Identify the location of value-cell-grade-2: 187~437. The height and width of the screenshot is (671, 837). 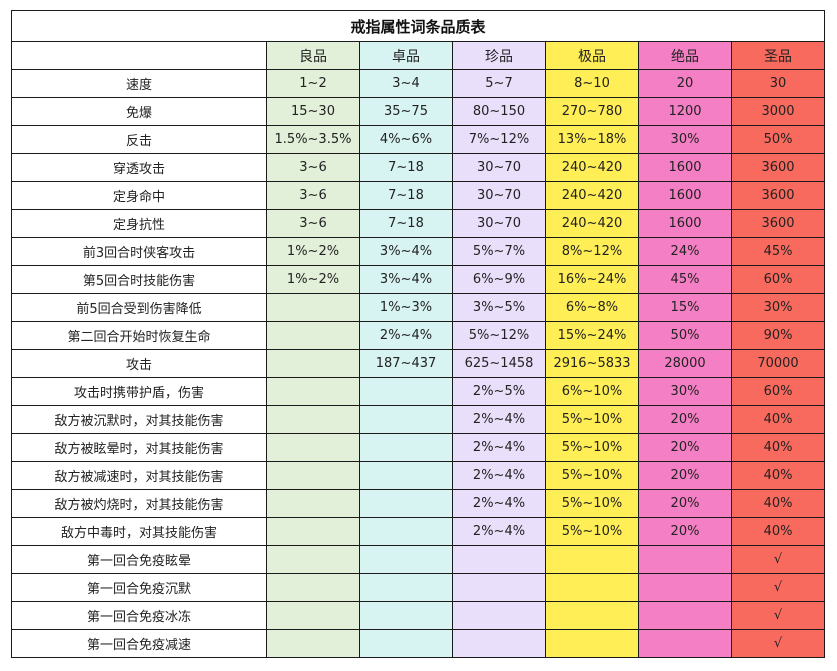
(406, 363).